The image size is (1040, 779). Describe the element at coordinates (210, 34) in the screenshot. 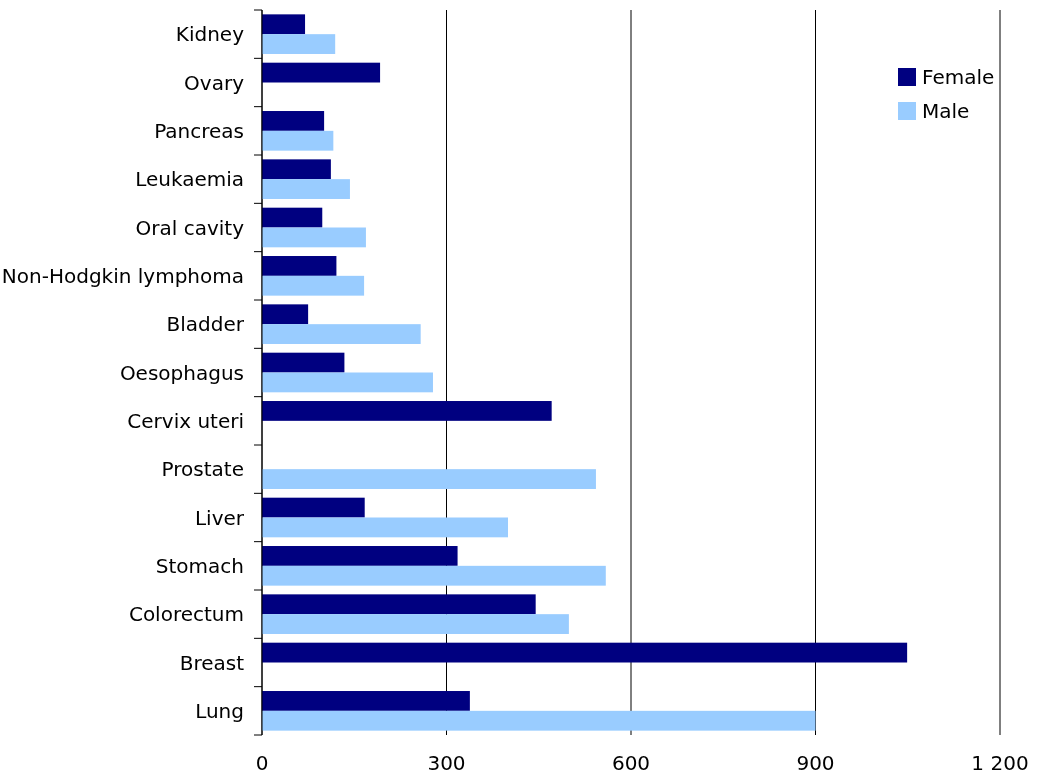

I see `y-tick-label: Kidney` at that location.